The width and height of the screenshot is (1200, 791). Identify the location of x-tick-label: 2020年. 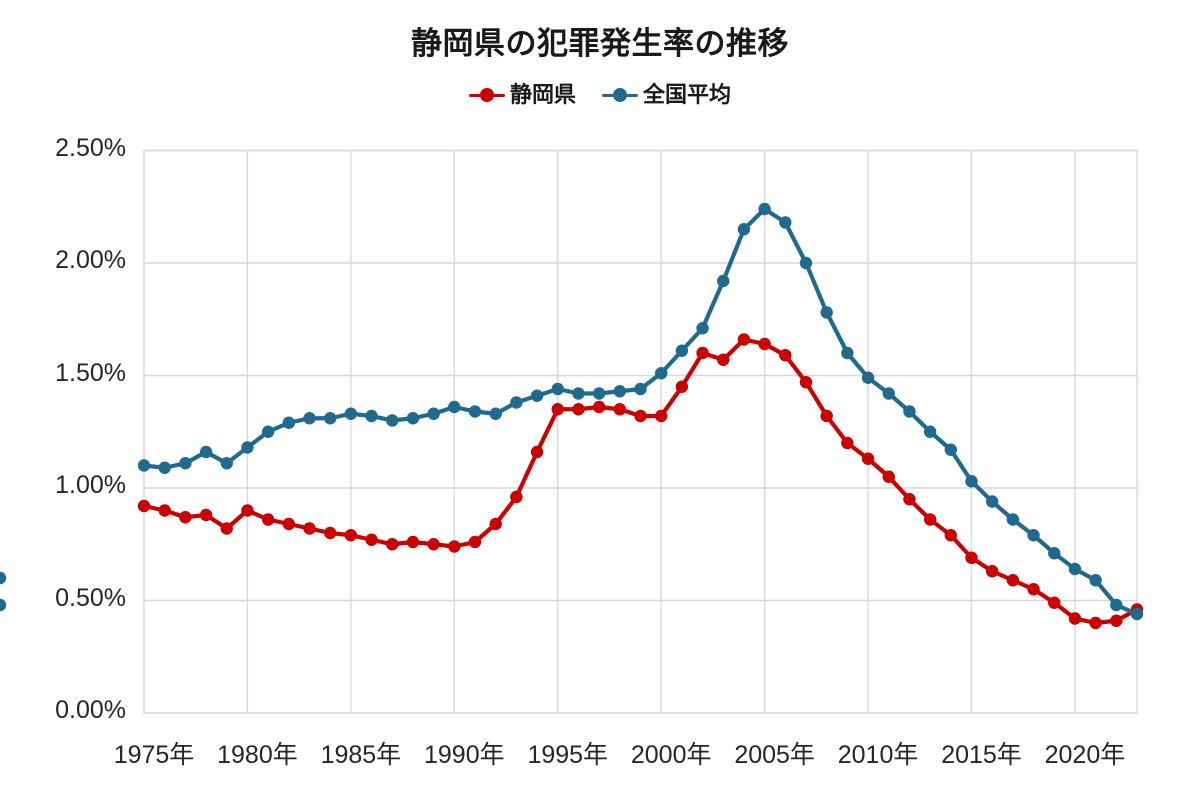
(1085, 755).